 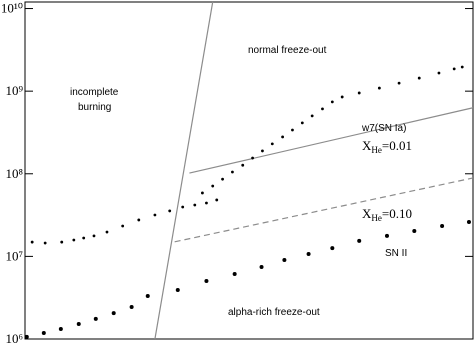 What do you see at coordinates (274, 312) in the screenshot?
I see `annotation: alpha-rich freeze-out` at bounding box center [274, 312].